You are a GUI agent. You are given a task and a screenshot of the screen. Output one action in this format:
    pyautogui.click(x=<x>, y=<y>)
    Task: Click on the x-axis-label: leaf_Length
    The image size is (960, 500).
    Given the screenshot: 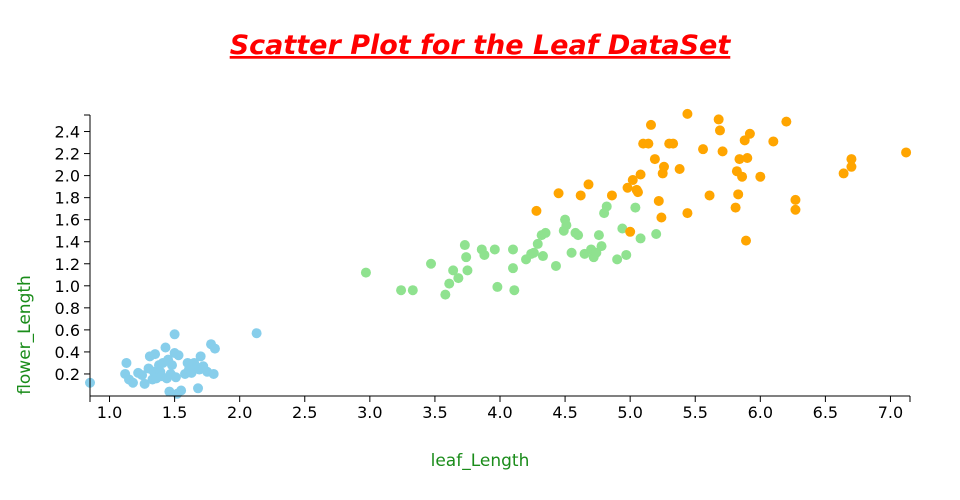 What is the action you would take?
    pyautogui.click(x=480, y=461)
    